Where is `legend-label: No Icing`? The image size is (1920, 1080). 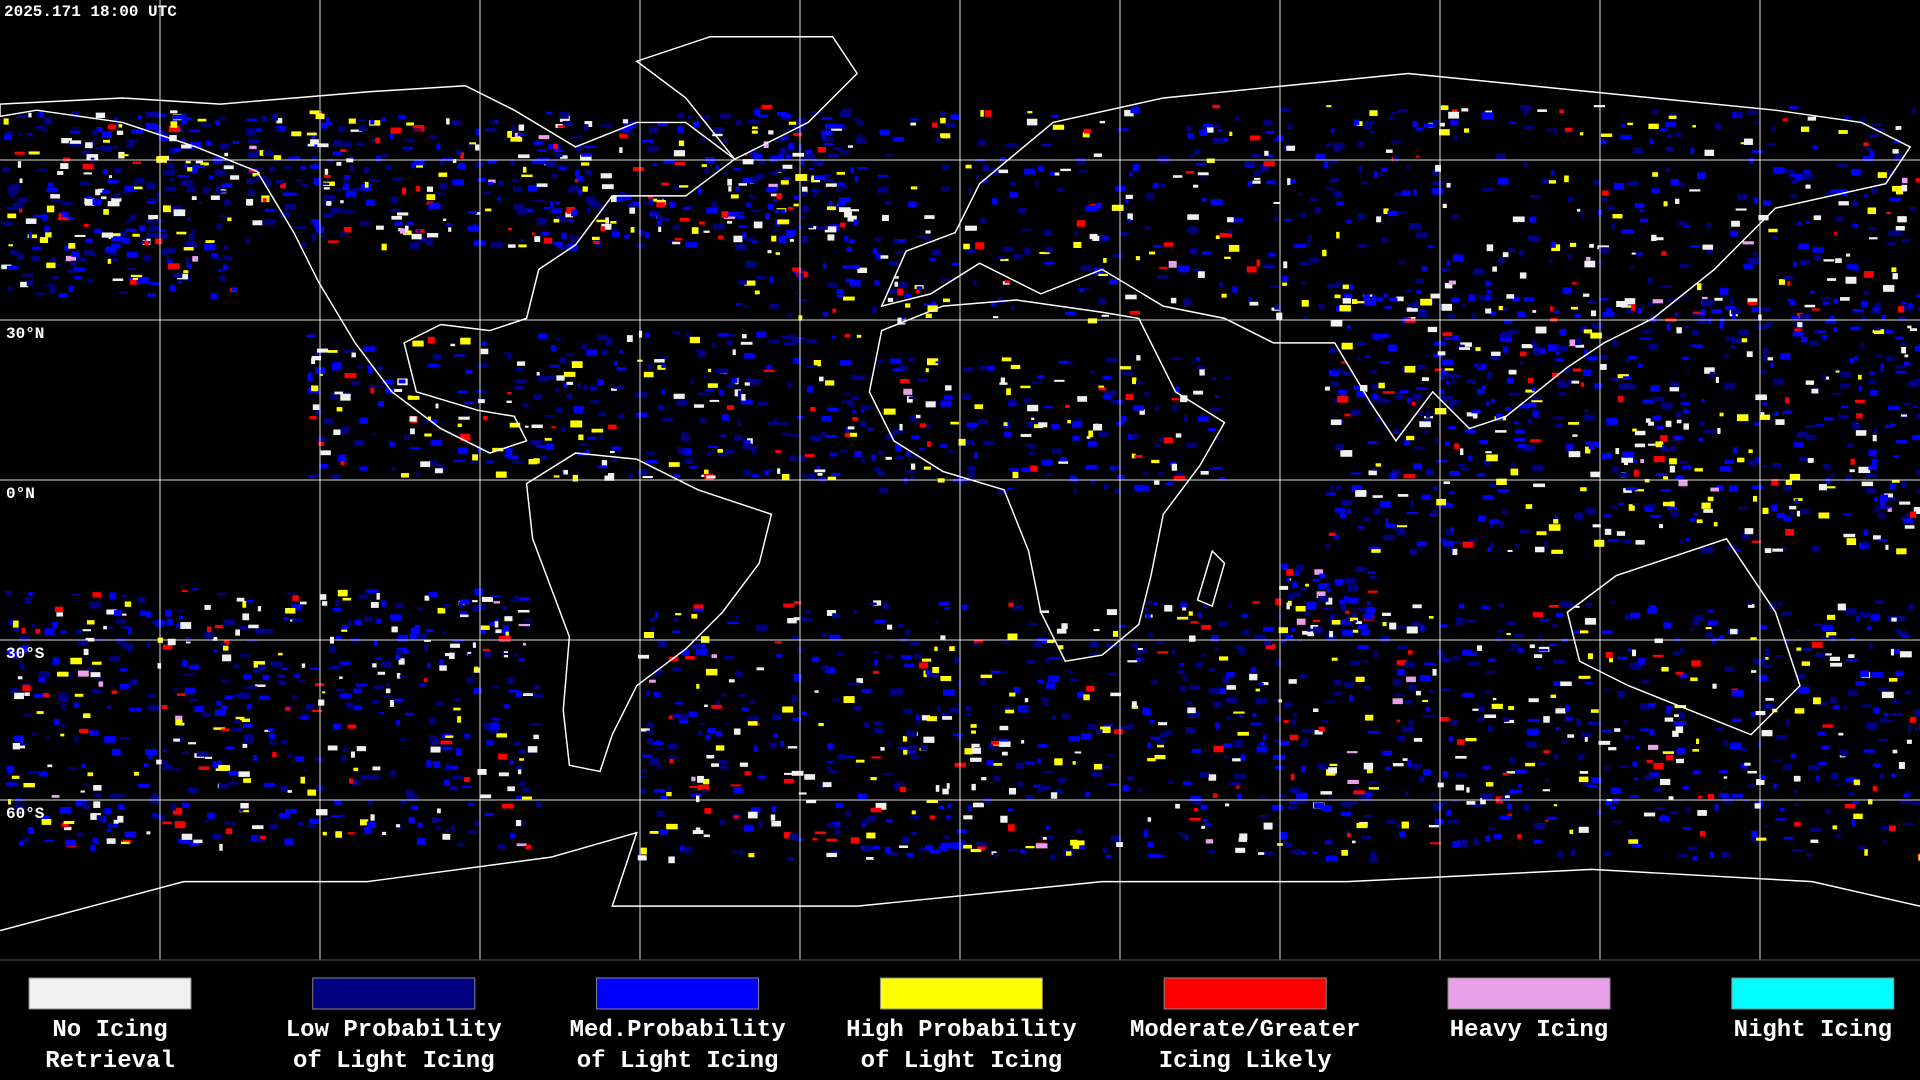
legend-label: No Icing is located at coordinates (109, 1030).